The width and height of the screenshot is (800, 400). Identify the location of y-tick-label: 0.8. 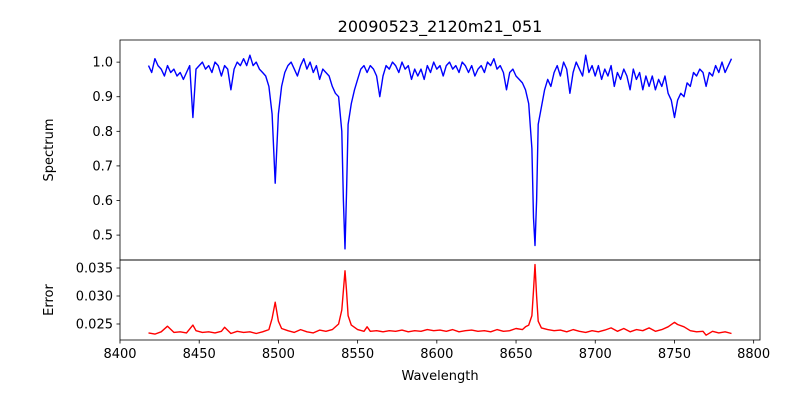
(102, 132).